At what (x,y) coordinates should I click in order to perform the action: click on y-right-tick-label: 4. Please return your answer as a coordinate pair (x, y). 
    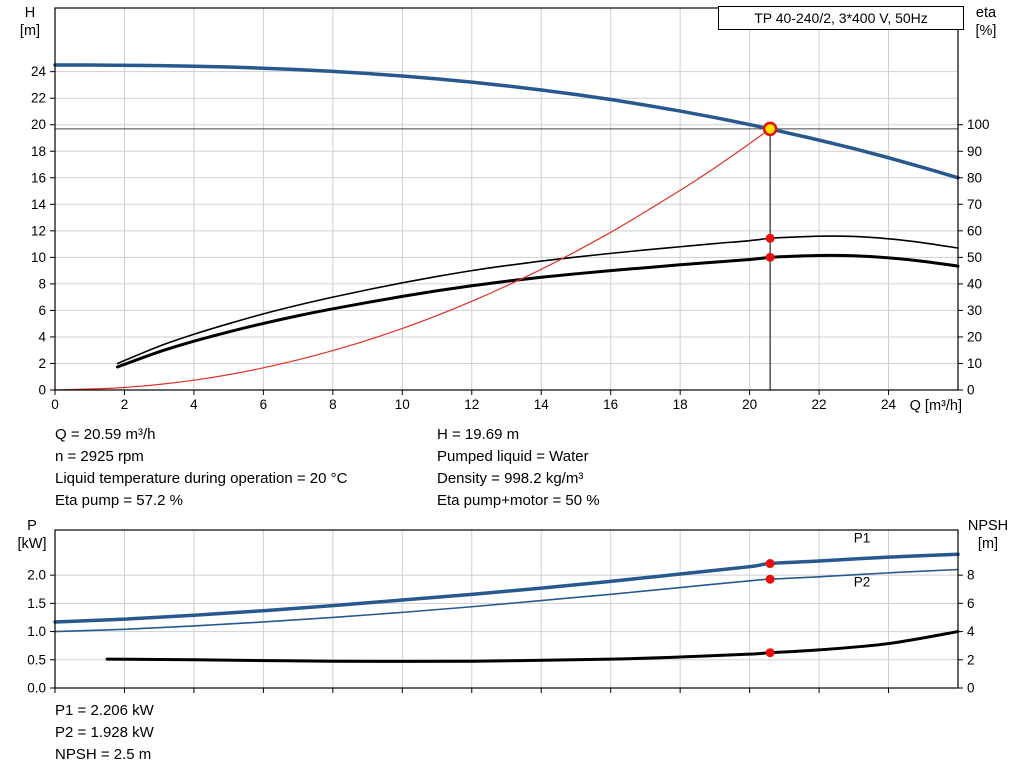
    Looking at the image, I should click on (971, 631).